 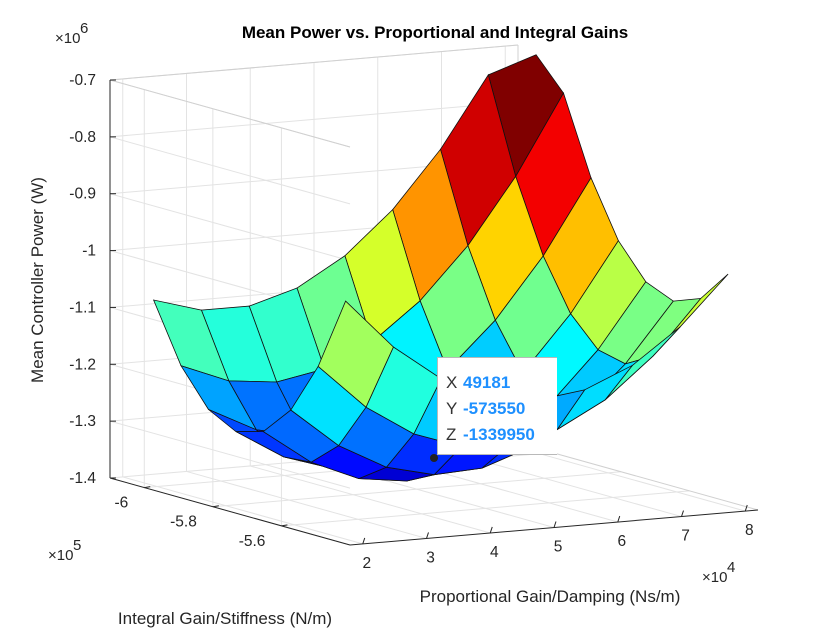 What do you see at coordinates (366, 563) in the screenshot?
I see `x-tick-label: 2` at bounding box center [366, 563].